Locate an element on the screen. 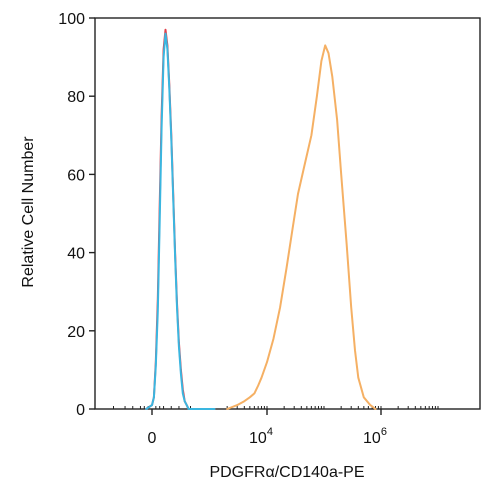 This screenshot has height=500, width=500. x-tick-label: 10⁶ is located at coordinates (375, 436).